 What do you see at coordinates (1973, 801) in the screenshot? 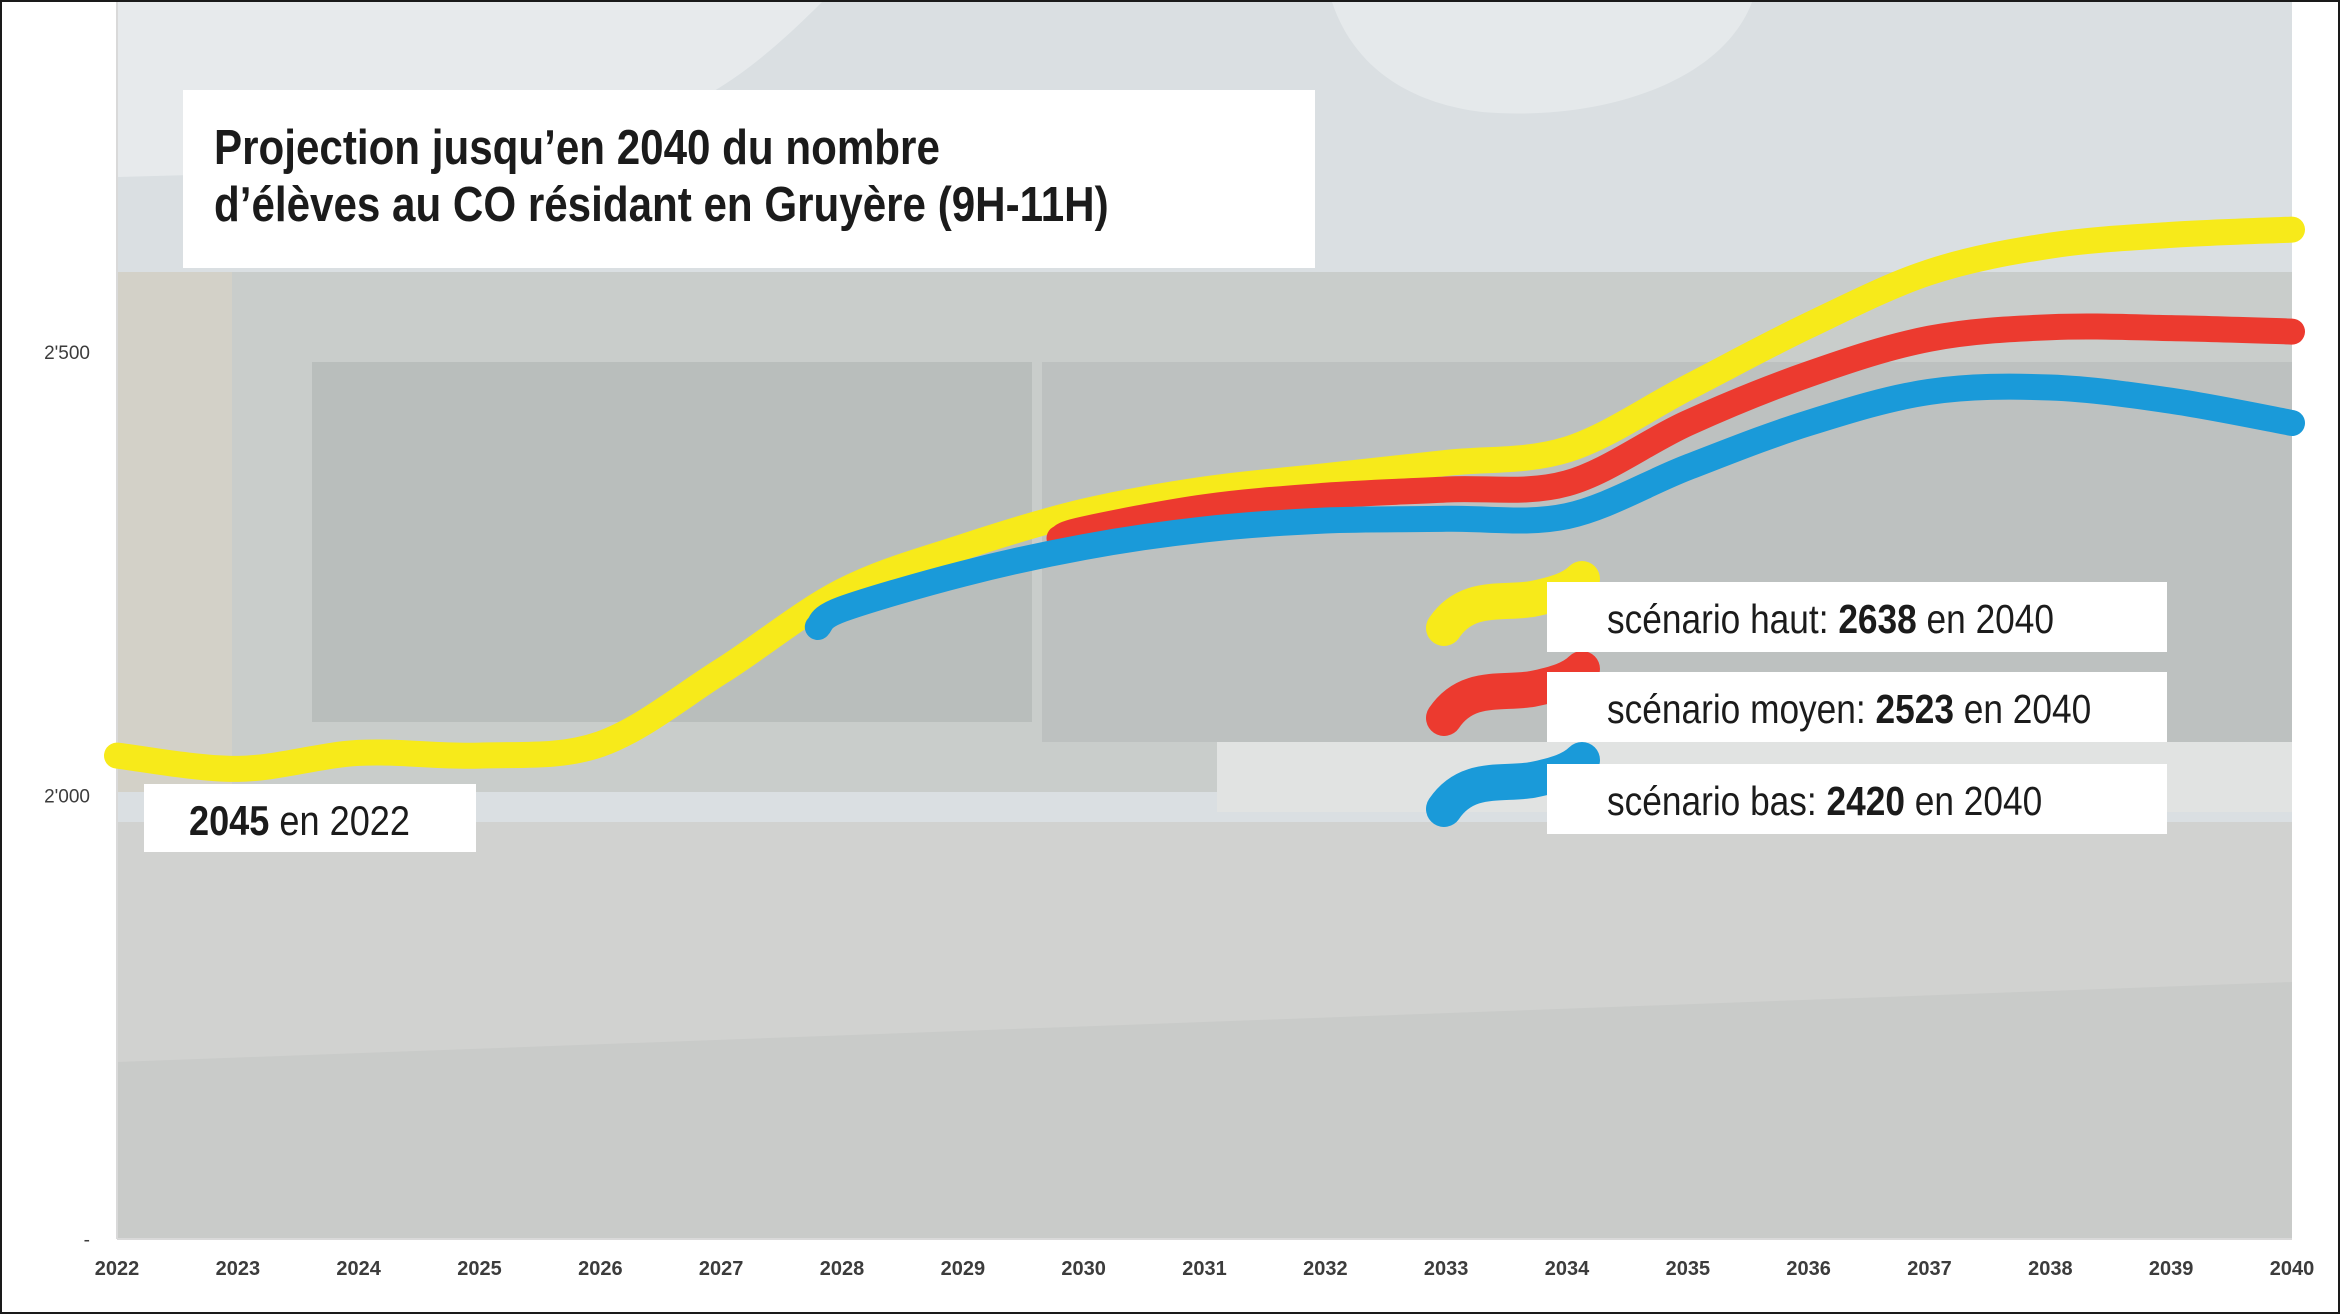
I see `legend-suffix-bas: en 2040` at bounding box center [1973, 801].